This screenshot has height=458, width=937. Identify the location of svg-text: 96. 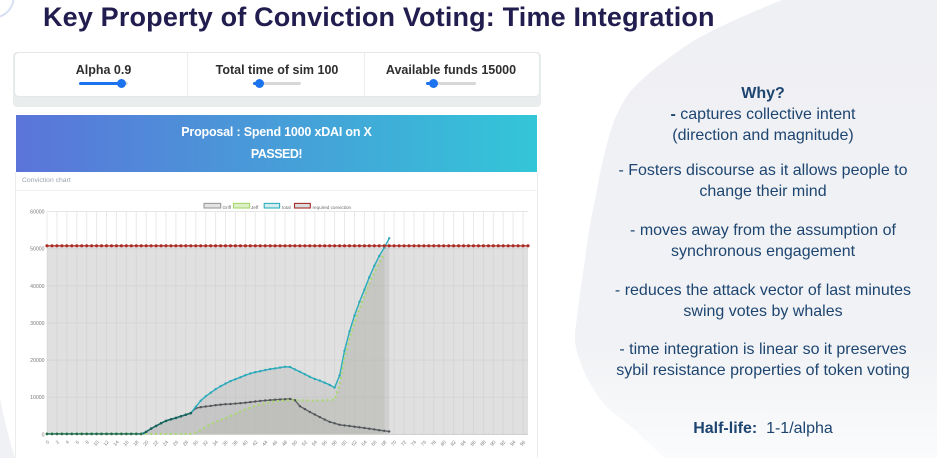
(523, 443).